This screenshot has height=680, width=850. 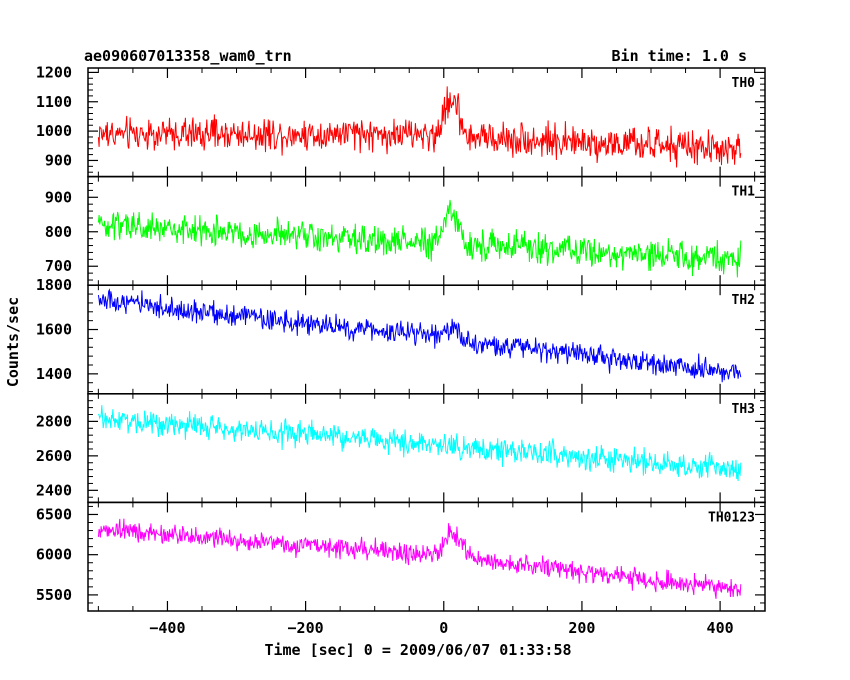 I want to click on y-tick-label: 1400, so click(x=54, y=374).